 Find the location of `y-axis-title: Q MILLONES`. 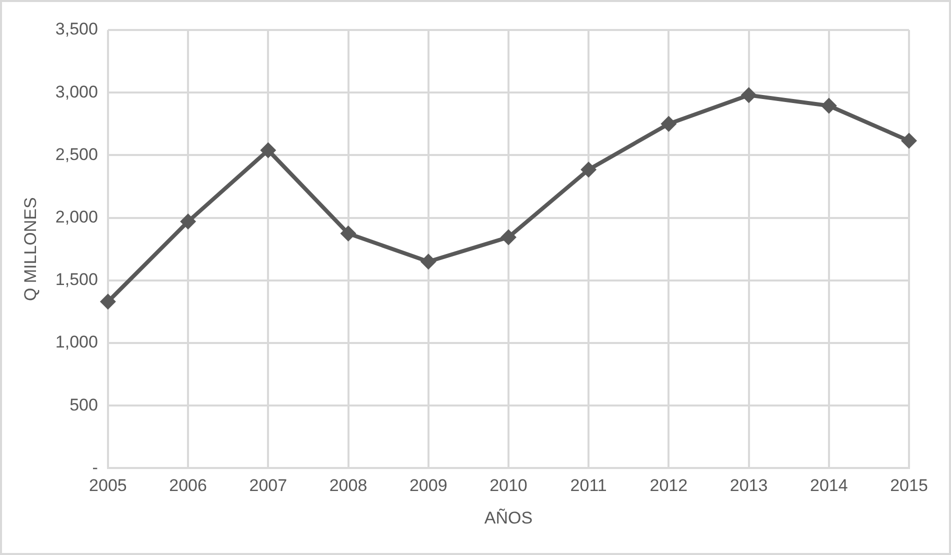

y-axis-title: Q MILLONES is located at coordinates (30, 249).